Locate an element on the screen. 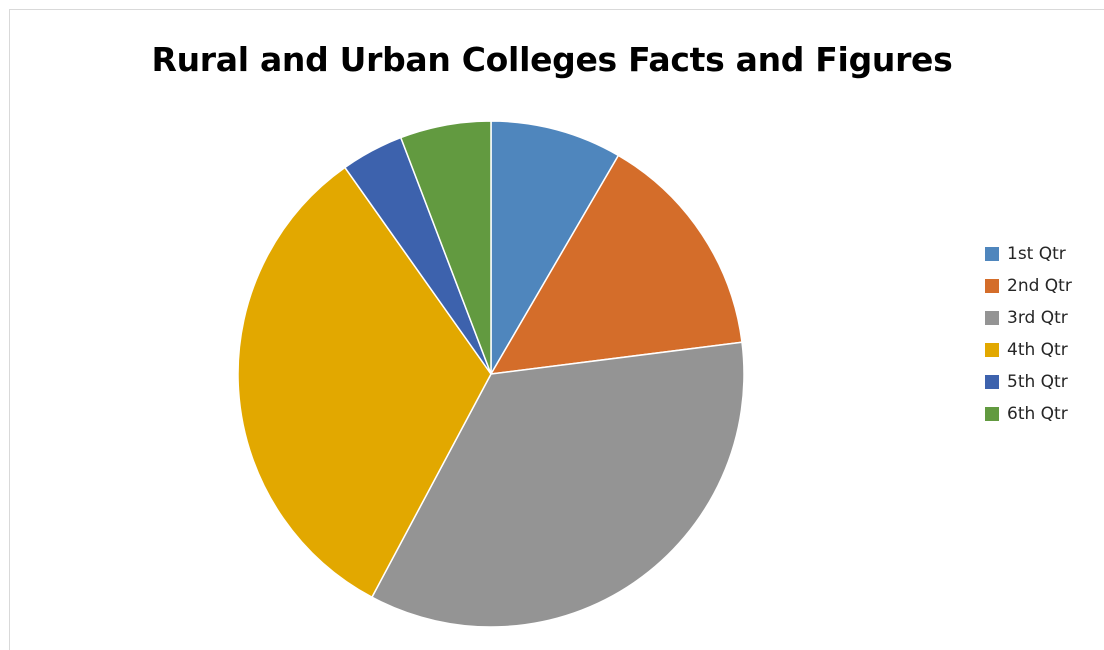 The height and width of the screenshot is (650, 1104). legend-label: 2nd Qtr is located at coordinates (1039, 286).